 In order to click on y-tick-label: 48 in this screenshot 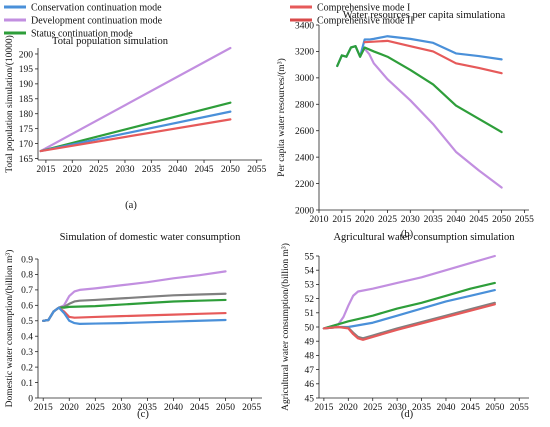, I will do `click(310, 357)`.